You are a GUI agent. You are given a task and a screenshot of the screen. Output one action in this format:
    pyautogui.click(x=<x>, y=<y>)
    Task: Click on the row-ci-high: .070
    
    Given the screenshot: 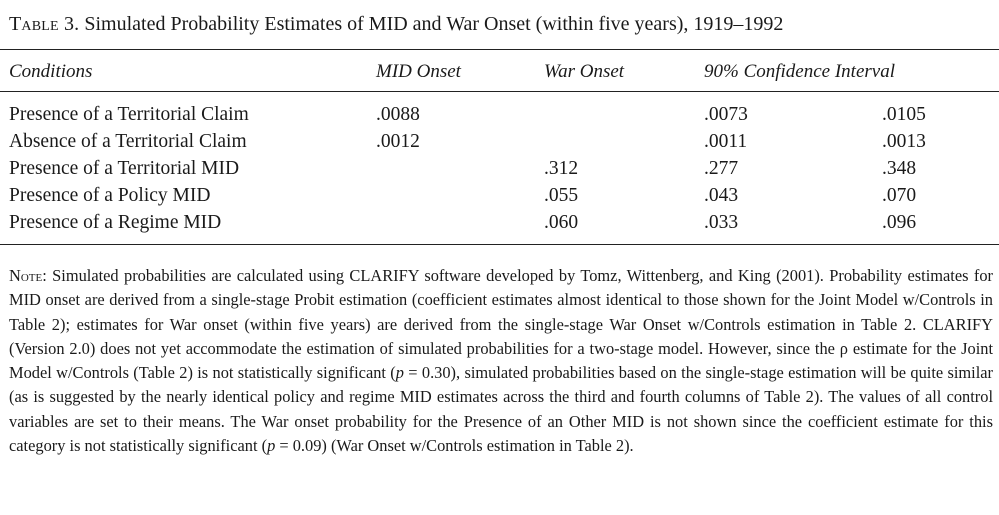 What is the action you would take?
    pyautogui.click(x=899, y=195)
    